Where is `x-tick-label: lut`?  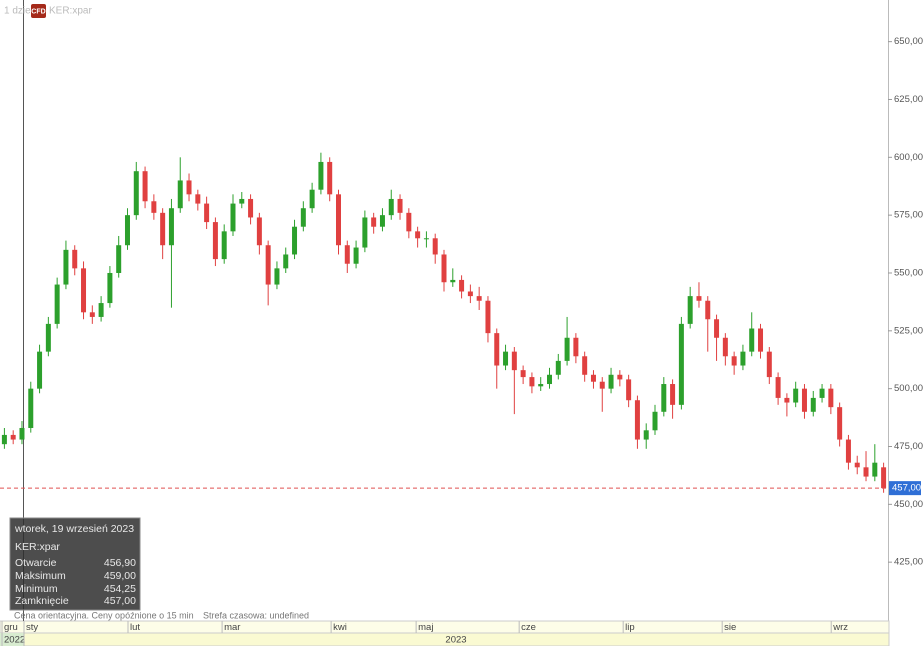
x-tick-label: lut is located at coordinates (135, 627).